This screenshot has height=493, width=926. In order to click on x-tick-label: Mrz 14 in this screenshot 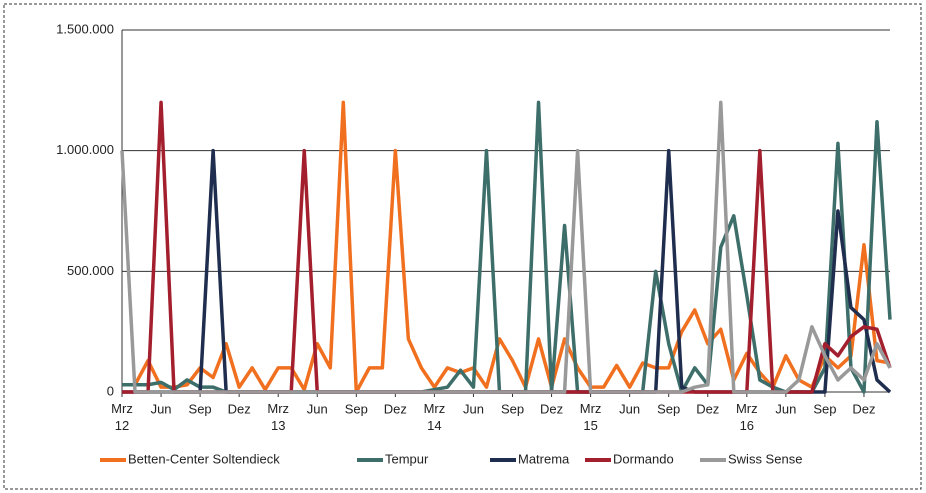, I will do `click(435, 417)`.